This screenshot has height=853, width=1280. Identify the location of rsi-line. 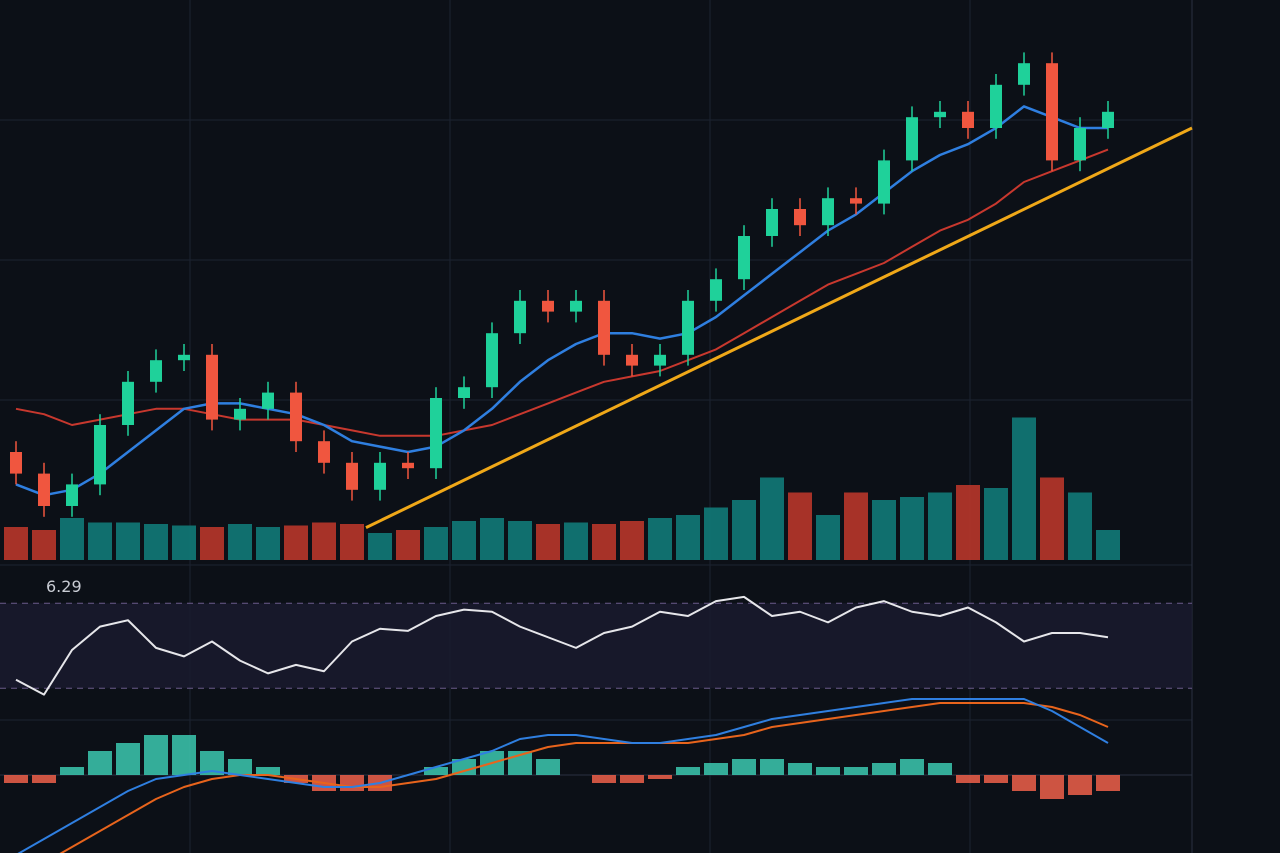
(562, 645).